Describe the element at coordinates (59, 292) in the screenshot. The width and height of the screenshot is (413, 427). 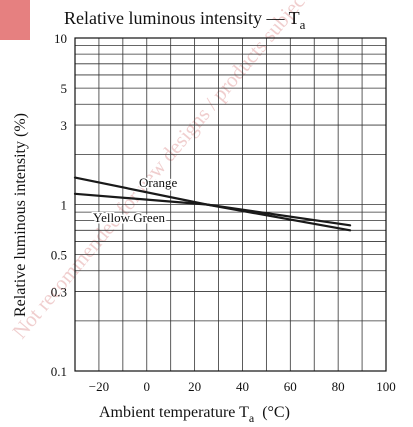
I see `y-tick-label: 0.3` at that location.